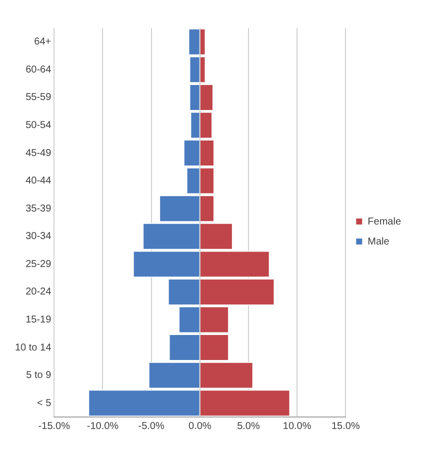  I want to click on x-tick-label: -5.0%, so click(151, 426).